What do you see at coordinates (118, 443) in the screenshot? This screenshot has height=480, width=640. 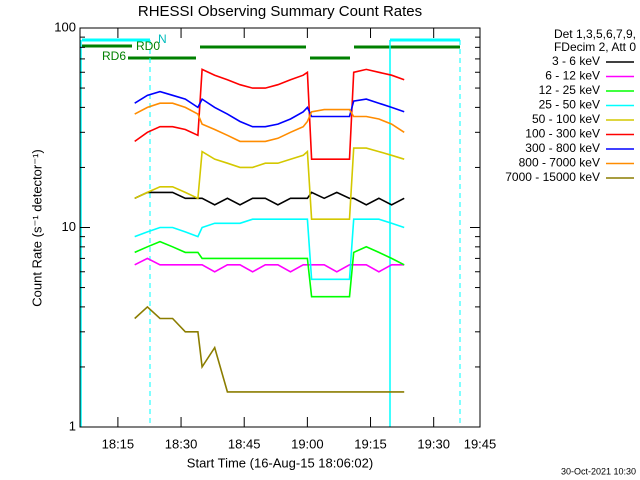 I see `x-tick-label: 18:15` at bounding box center [118, 443].